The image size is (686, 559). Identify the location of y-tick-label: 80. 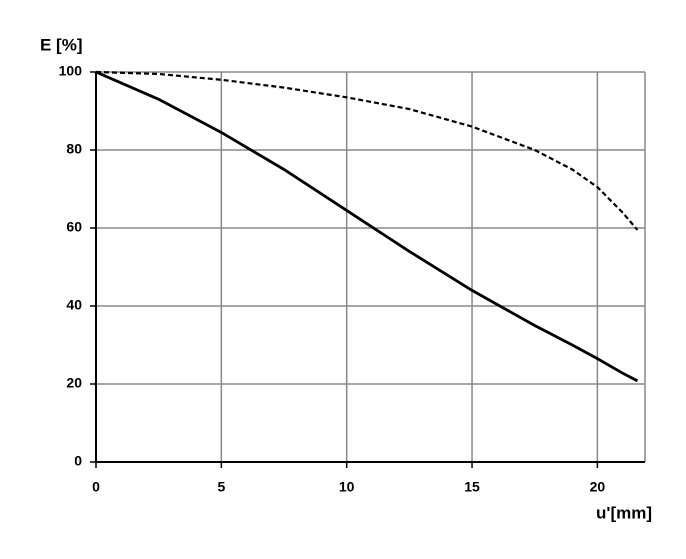
(74, 149).